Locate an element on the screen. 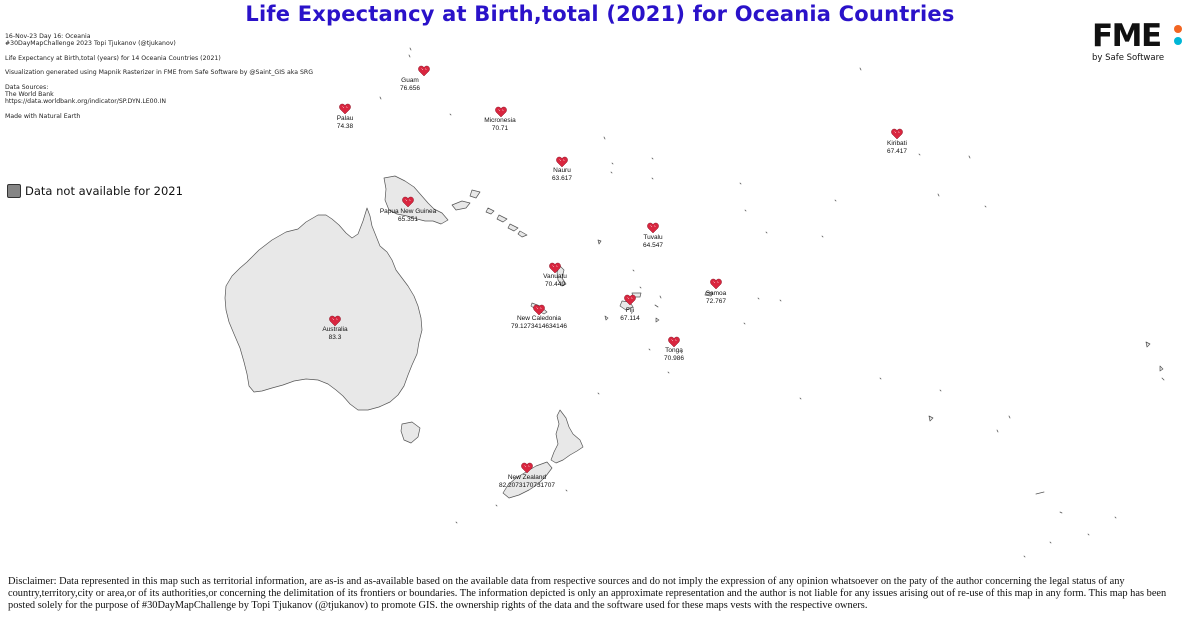 The image size is (1200, 632). country-label-samoa: Samoa 72.767 is located at coordinates (716, 297).